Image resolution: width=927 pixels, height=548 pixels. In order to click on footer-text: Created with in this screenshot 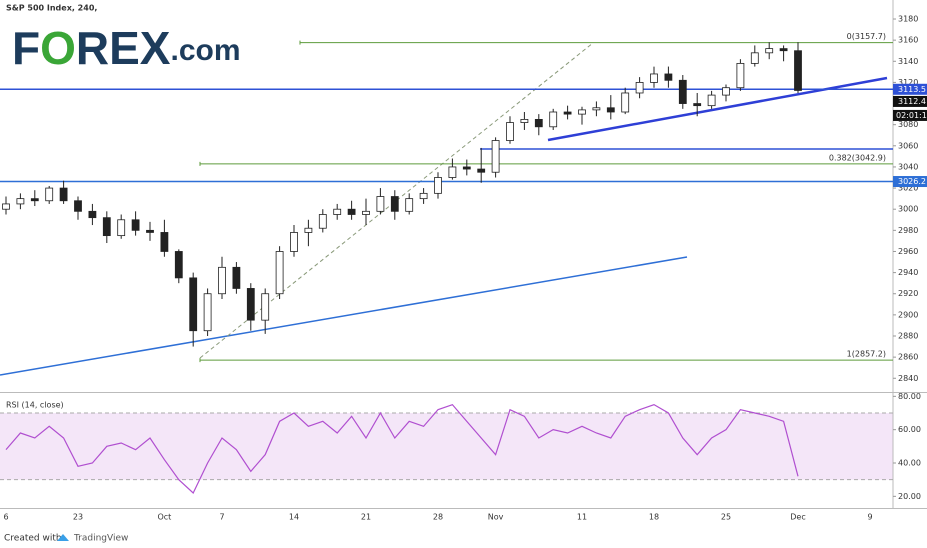, I will do `click(33, 539)`.